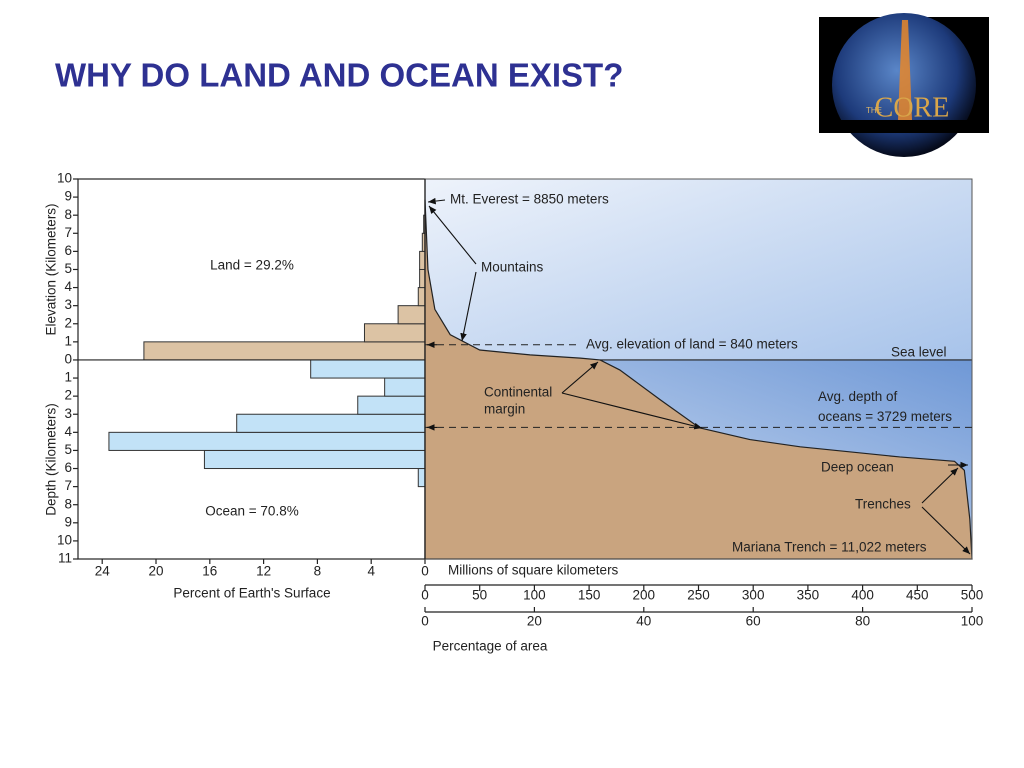  What do you see at coordinates (862, 595) in the screenshot?
I see `x-tick-label: 400` at bounding box center [862, 595].